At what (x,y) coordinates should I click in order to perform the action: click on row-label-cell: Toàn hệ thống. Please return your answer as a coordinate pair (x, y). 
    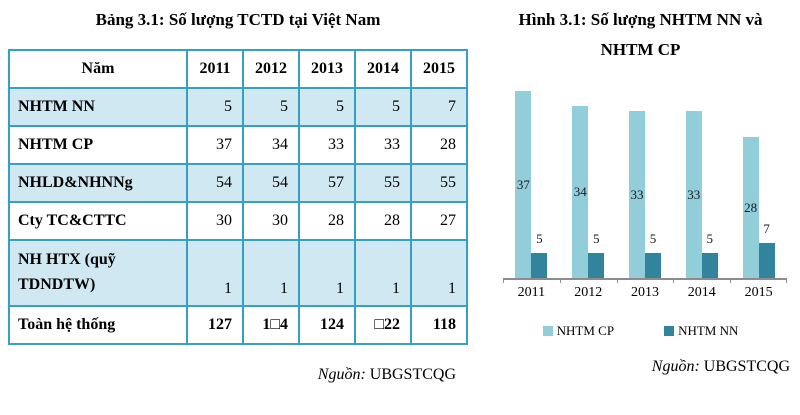
    Looking at the image, I should click on (98, 325).